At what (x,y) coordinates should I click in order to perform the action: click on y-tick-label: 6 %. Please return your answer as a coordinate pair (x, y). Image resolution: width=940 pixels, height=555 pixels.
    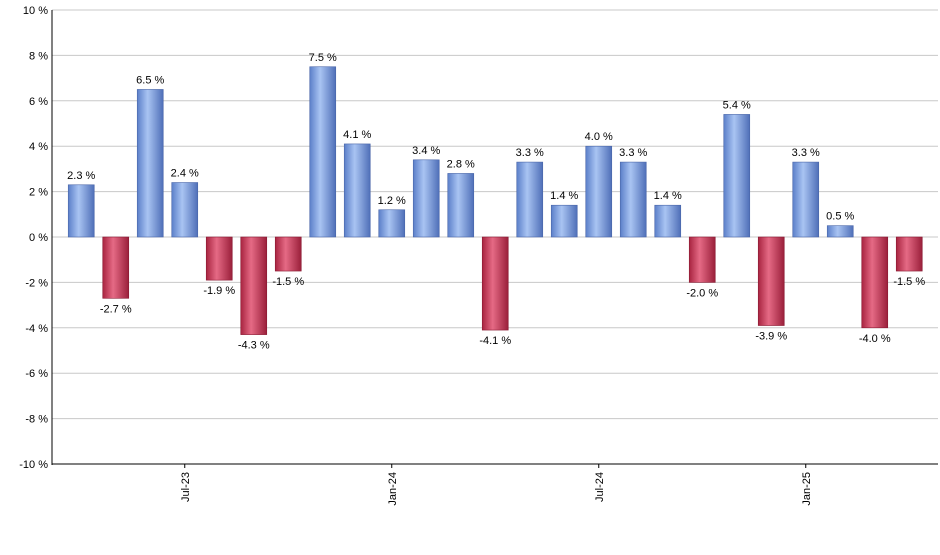
    Looking at the image, I should click on (38, 102).